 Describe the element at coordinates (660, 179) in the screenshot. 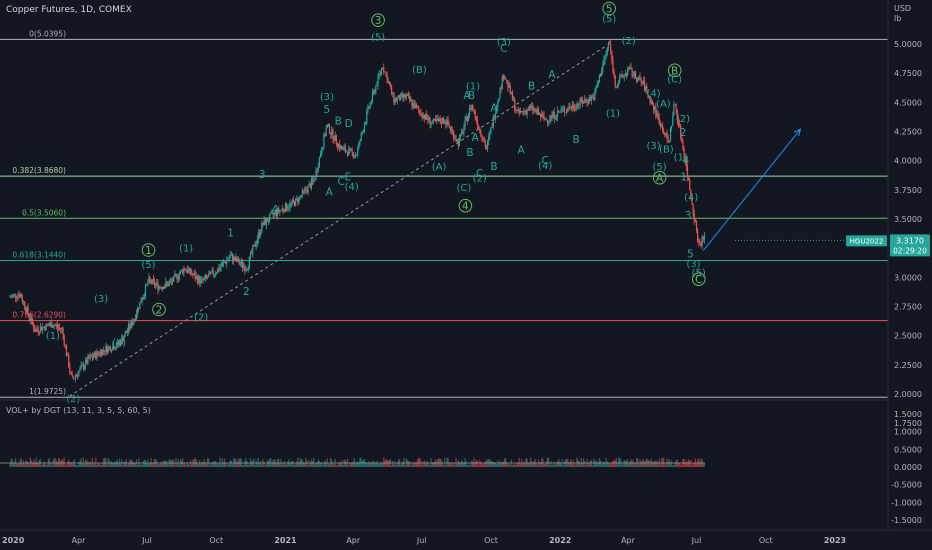

I see `wave-label: A` at that location.